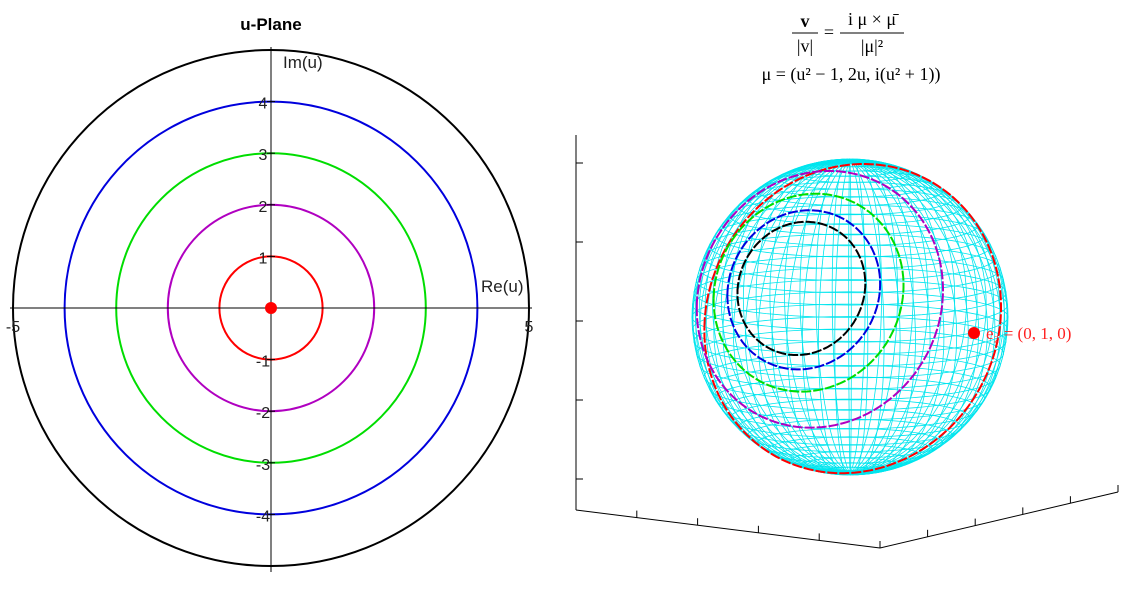 The height and width of the screenshot is (589, 1131). What do you see at coordinates (263, 155) in the screenshot?
I see `y-tick-label: 3` at bounding box center [263, 155].